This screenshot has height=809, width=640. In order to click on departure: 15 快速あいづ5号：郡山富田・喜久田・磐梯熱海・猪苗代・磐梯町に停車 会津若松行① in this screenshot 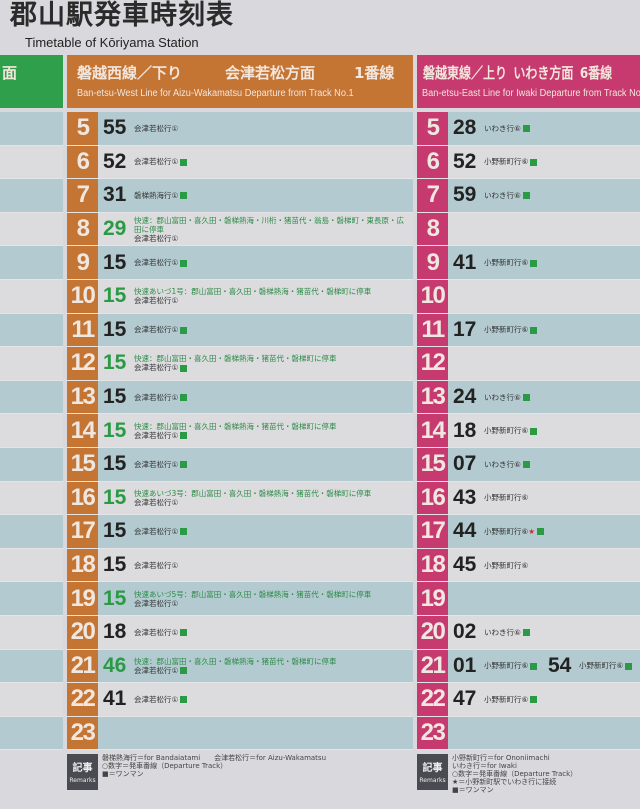, I will do `click(237, 598)`.